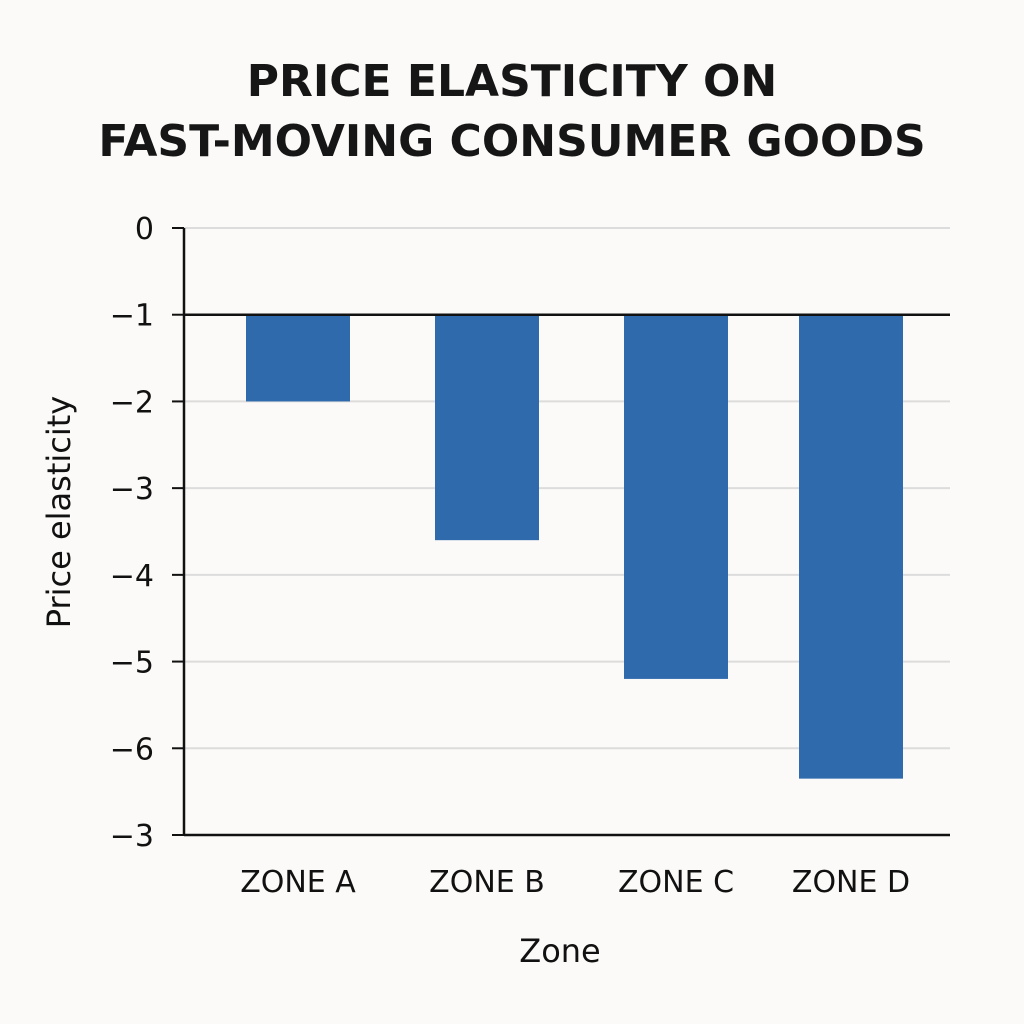  Describe the element at coordinates (132, 576) in the screenshot. I see `y-tick-label: −4` at that location.